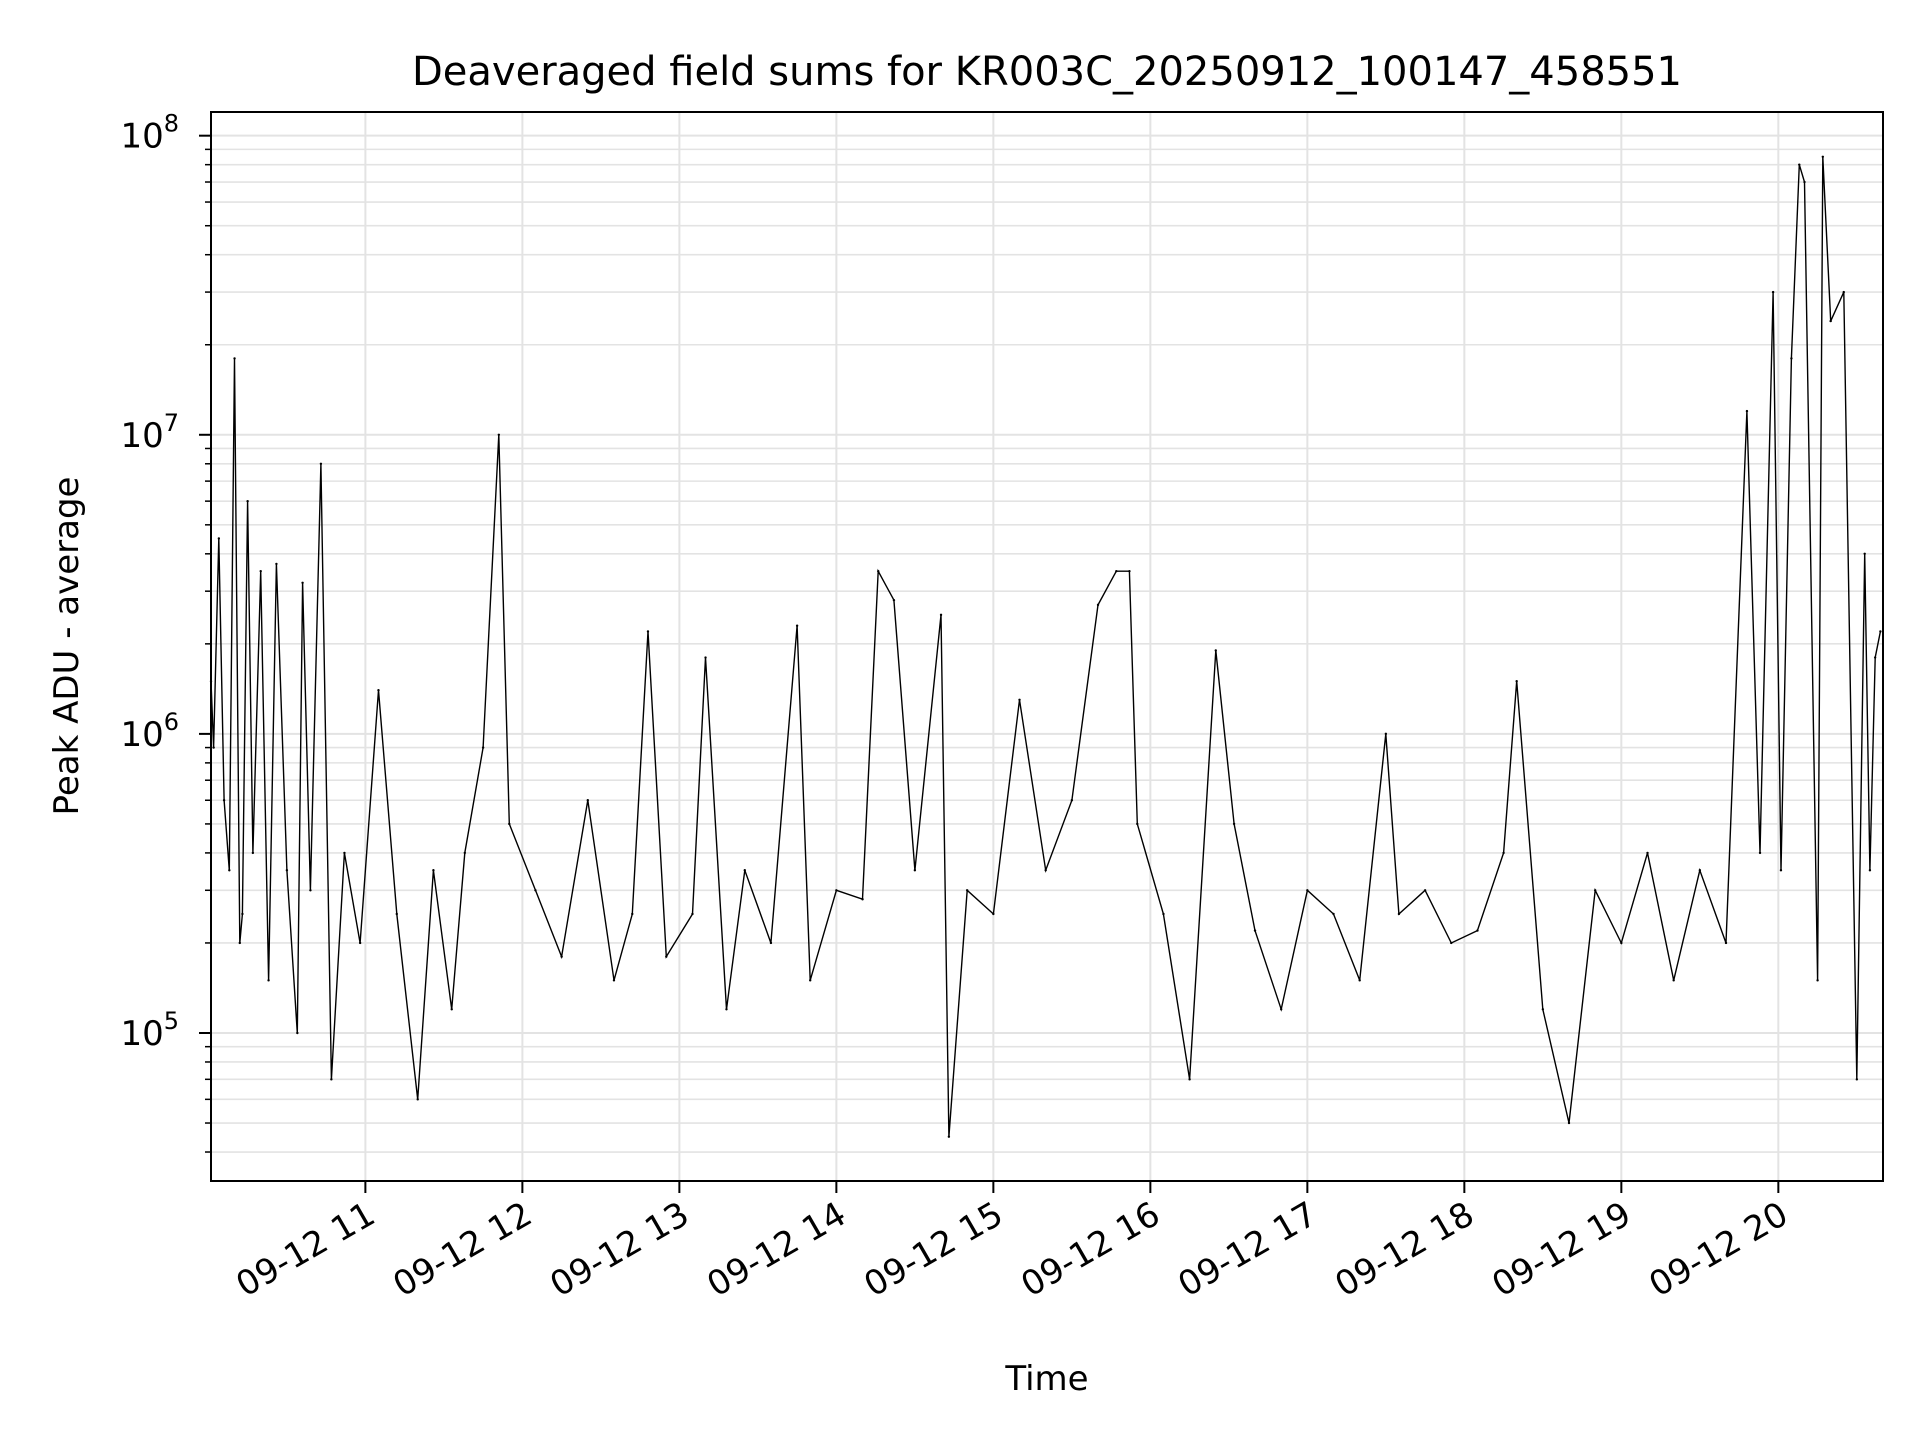  I want to click on y-tick-label: 10⁷, so click(149, 432).